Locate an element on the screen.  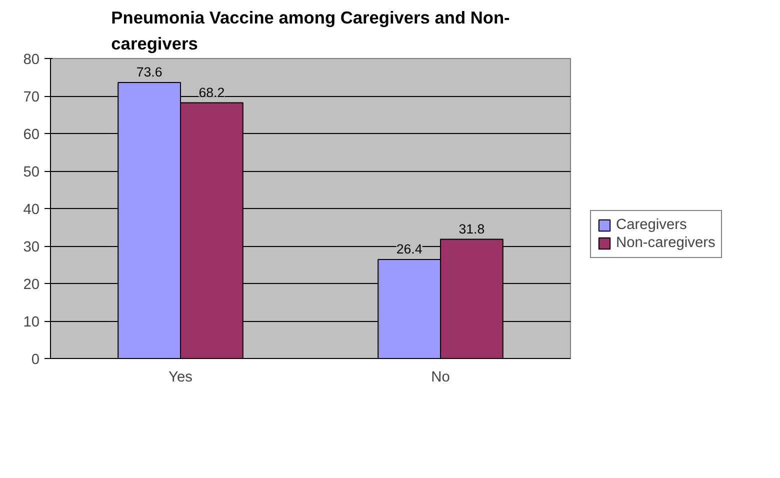
y-tick-label: 80 is located at coordinates (31, 60).